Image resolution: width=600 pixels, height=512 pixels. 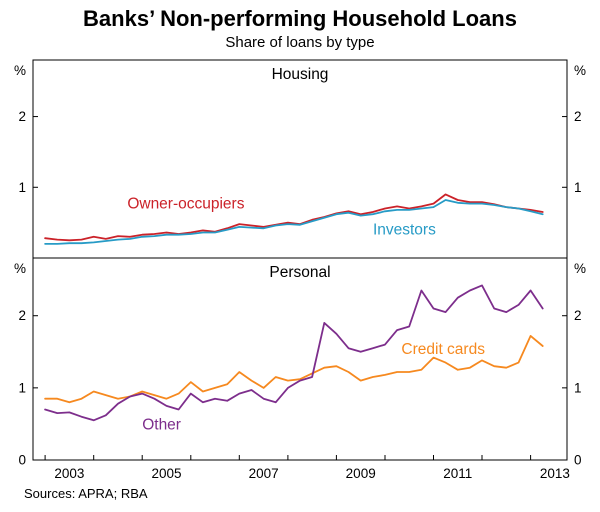 I want to click on y-tick-label-right: 0, so click(x=578, y=460).